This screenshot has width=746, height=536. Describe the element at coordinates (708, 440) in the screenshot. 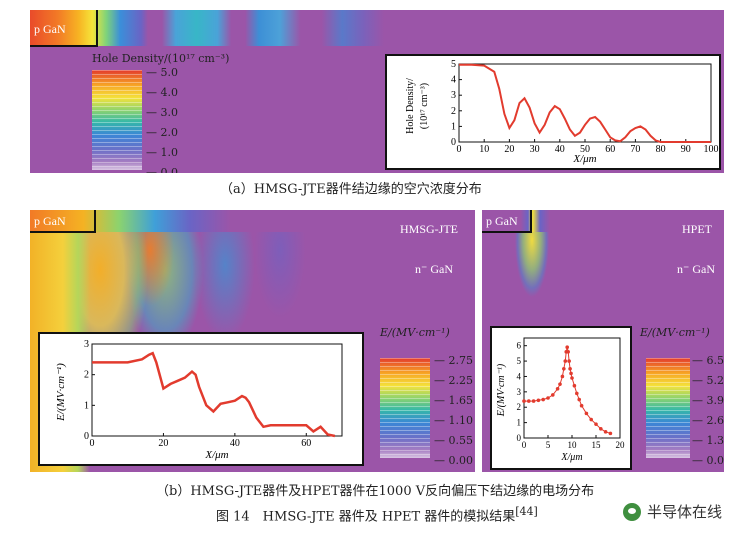

I see `e-field-legend-b2-tick-4: — 1.3` at that location.